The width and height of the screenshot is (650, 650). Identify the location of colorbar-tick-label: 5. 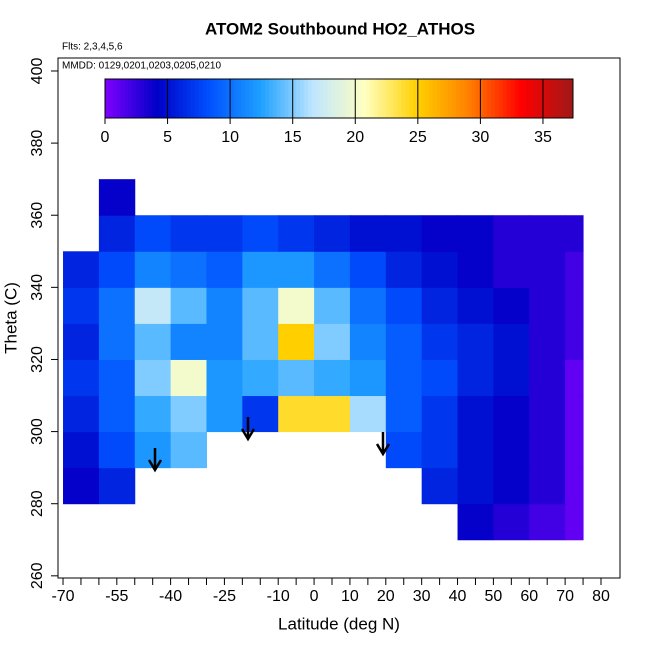
(167, 137).